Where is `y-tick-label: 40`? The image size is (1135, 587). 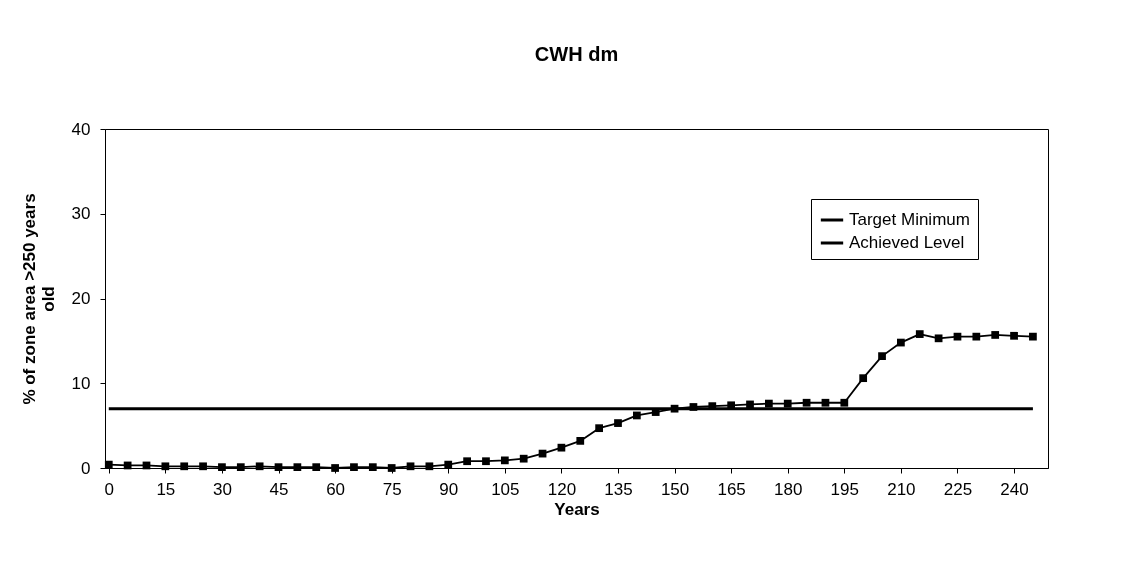 y-tick-label: 40 is located at coordinates (81, 129).